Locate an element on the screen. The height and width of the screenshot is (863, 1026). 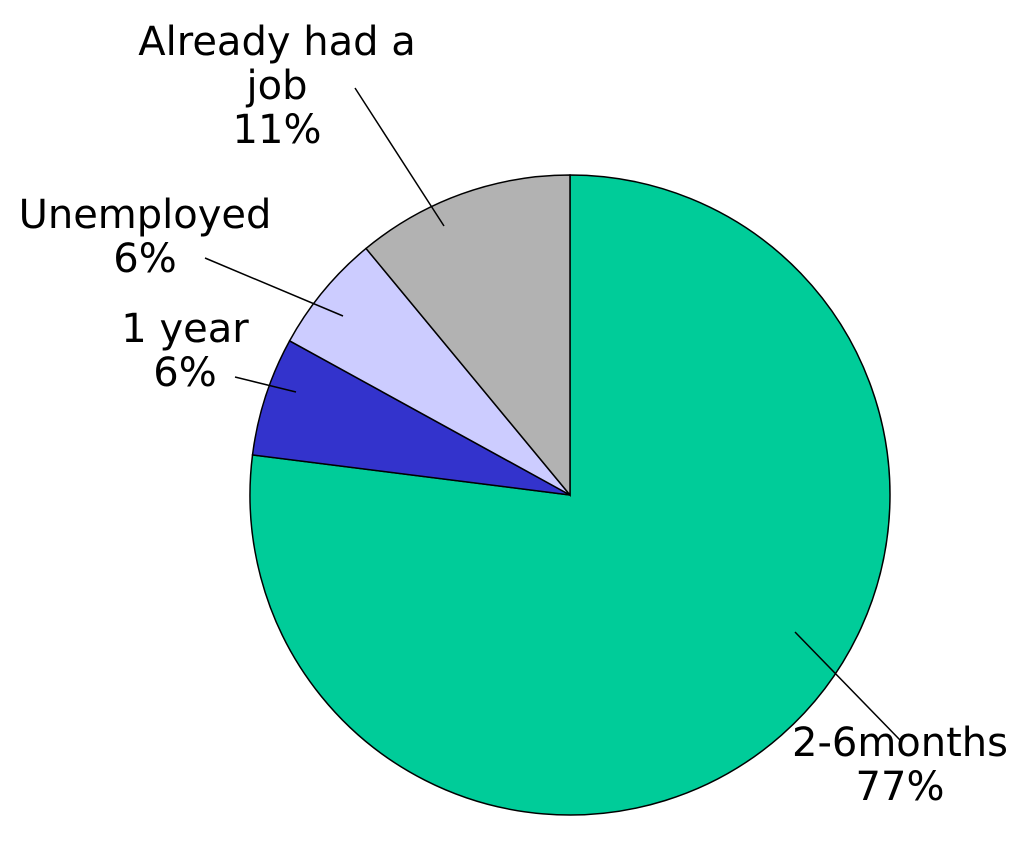
leader-line-1-year is located at coordinates (265, 384).